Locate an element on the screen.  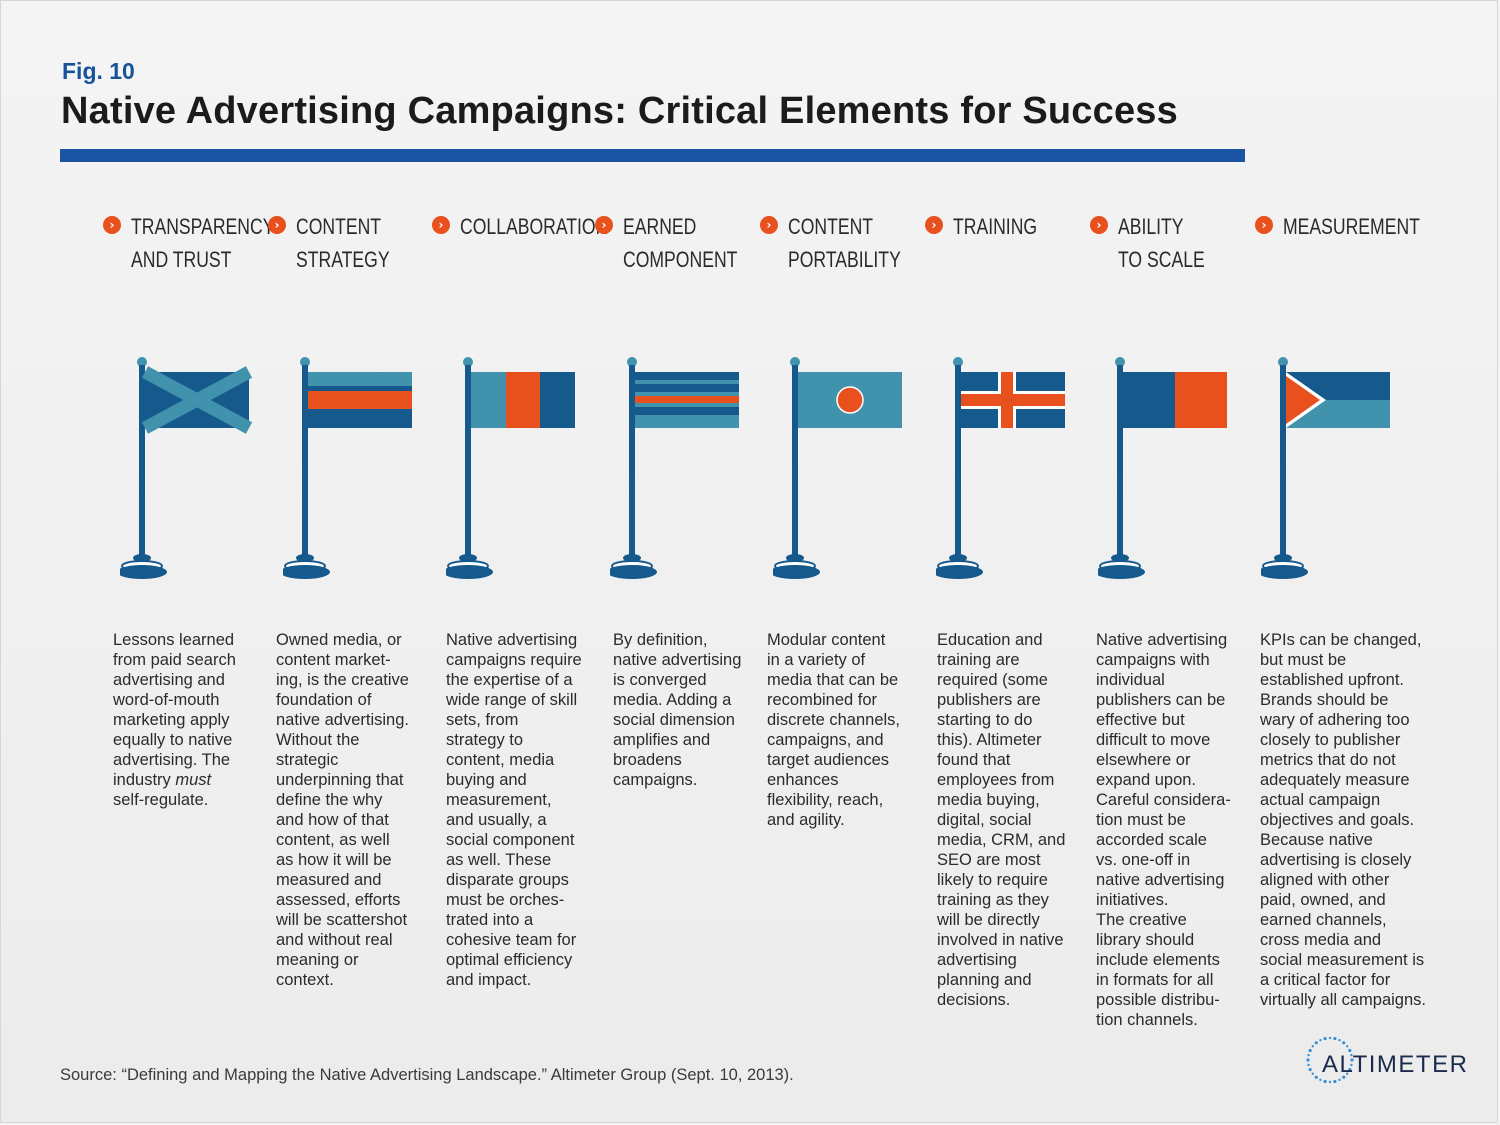
description-line: campaigns, and is located at coordinates (825, 740).